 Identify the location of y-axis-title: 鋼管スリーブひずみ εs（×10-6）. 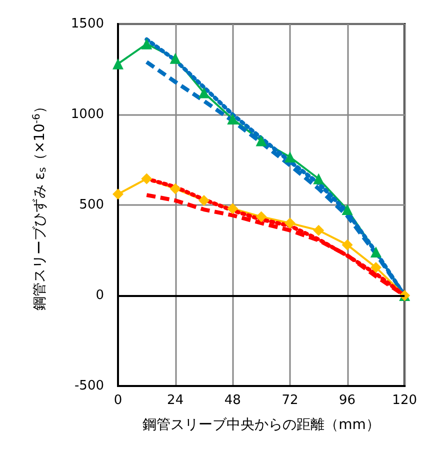
(40, 205).